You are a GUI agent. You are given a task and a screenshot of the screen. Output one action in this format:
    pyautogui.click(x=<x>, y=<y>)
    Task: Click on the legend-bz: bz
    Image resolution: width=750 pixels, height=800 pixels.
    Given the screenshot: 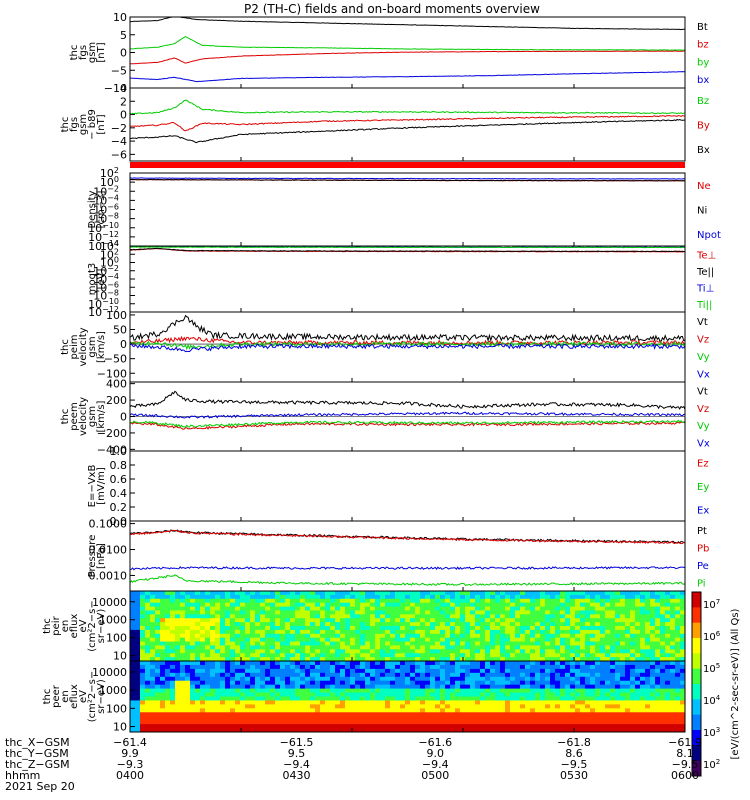 What is the action you would take?
    pyautogui.click(x=703, y=45)
    